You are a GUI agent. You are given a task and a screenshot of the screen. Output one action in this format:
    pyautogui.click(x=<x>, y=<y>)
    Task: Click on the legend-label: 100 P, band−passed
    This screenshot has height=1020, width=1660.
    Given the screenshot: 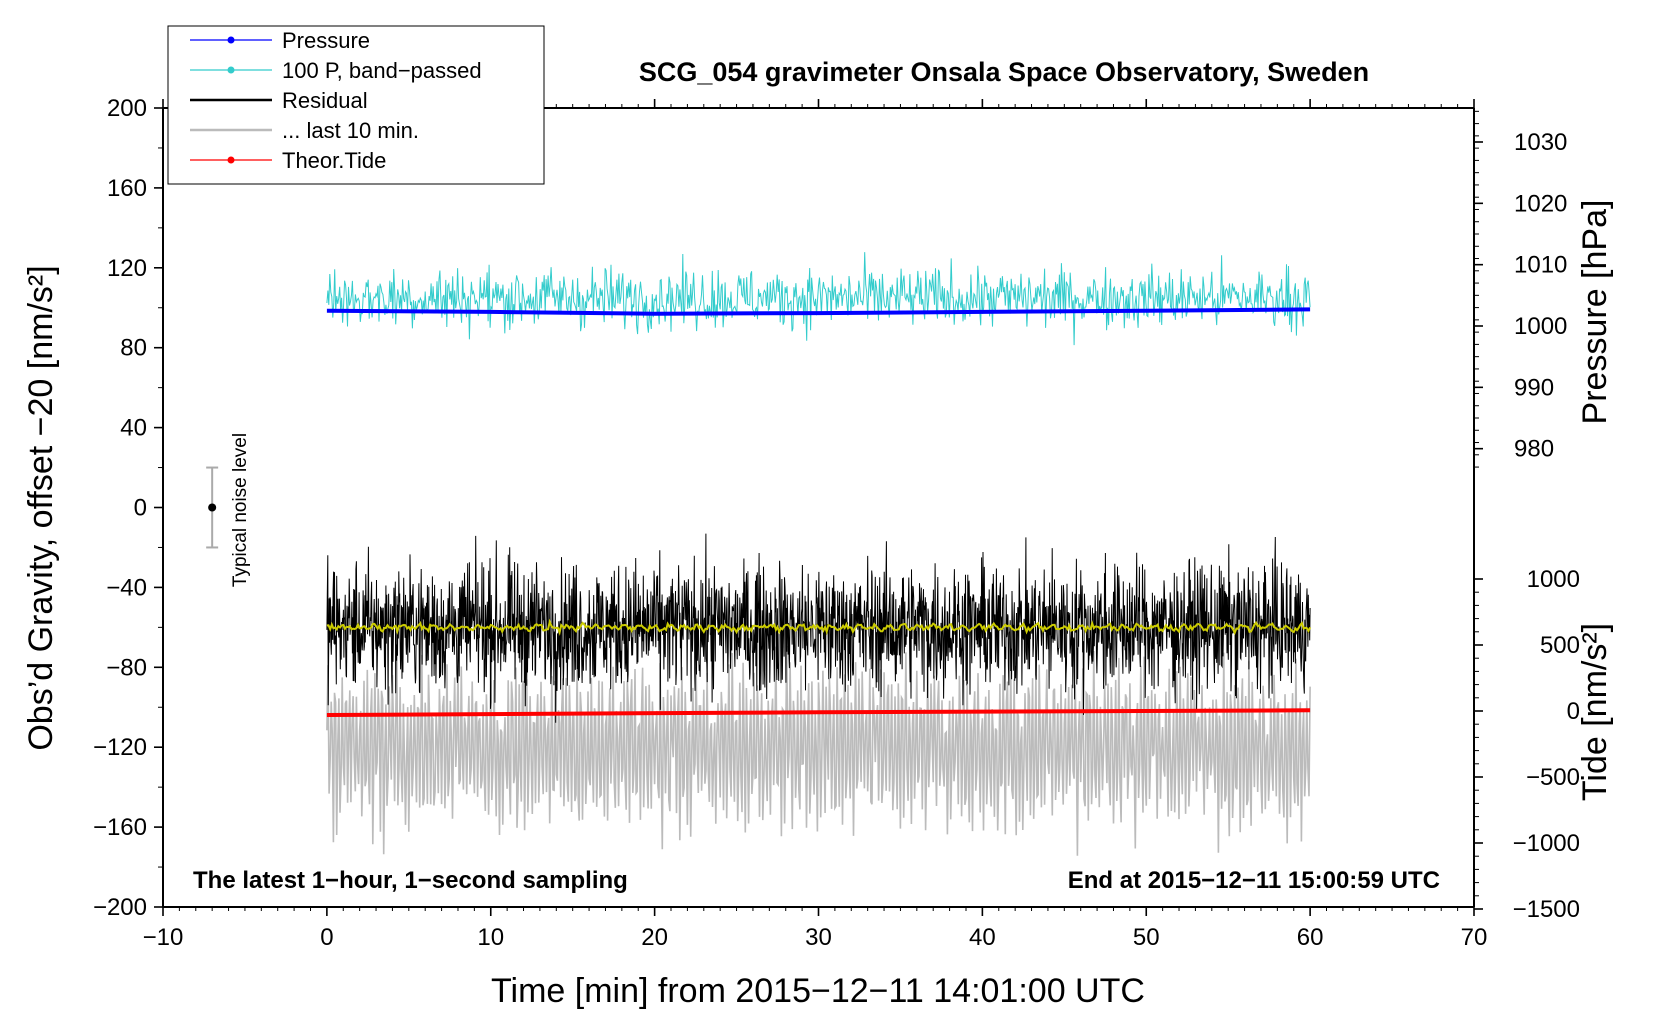 What is the action you would take?
    pyautogui.click(x=382, y=70)
    